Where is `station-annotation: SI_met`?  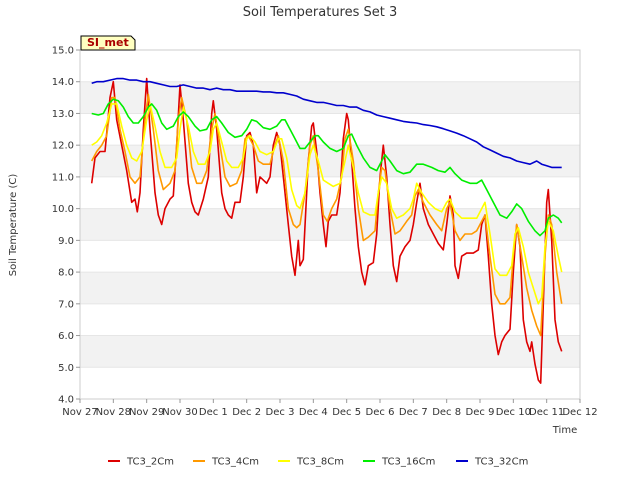 station-annotation: SI_met is located at coordinates (108, 43).